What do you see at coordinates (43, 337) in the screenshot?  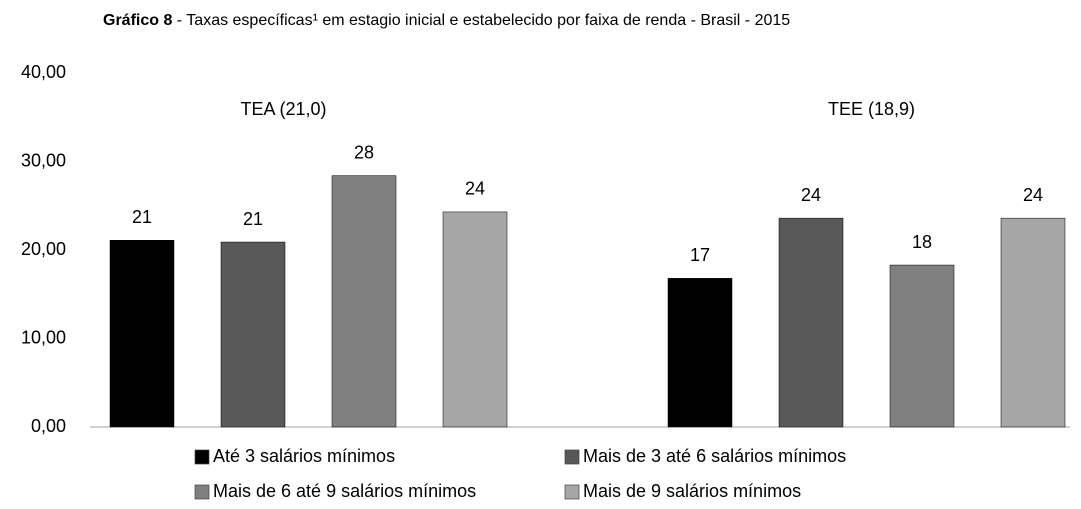 I see `y-tick-label: 10,00` at bounding box center [43, 337].